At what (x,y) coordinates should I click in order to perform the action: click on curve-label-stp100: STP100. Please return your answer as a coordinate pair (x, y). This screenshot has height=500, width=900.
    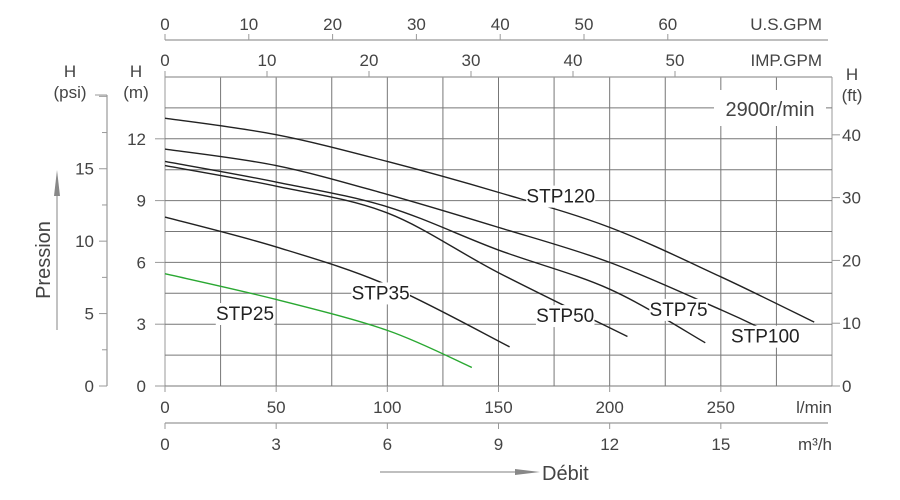
    Looking at the image, I should click on (765, 337).